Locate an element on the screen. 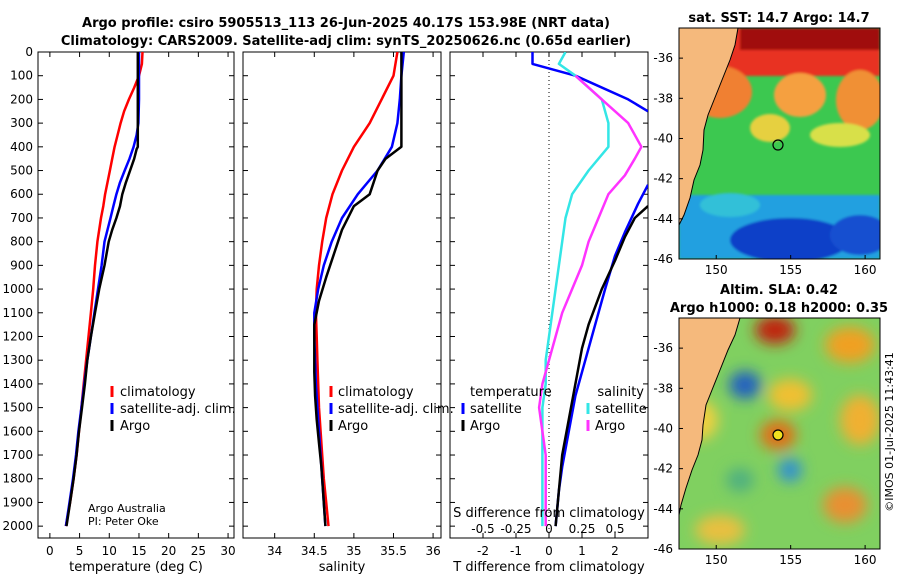 This screenshot has width=900, height=580. y-tick-label: 100 is located at coordinates (21, 76).